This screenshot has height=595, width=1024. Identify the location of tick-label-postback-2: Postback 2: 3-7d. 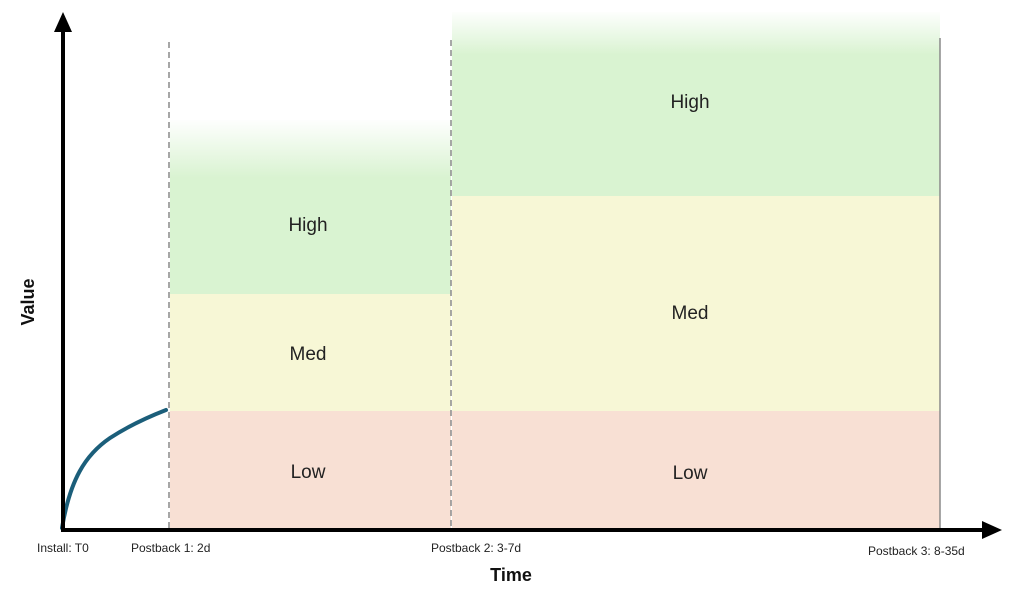
(476, 548).